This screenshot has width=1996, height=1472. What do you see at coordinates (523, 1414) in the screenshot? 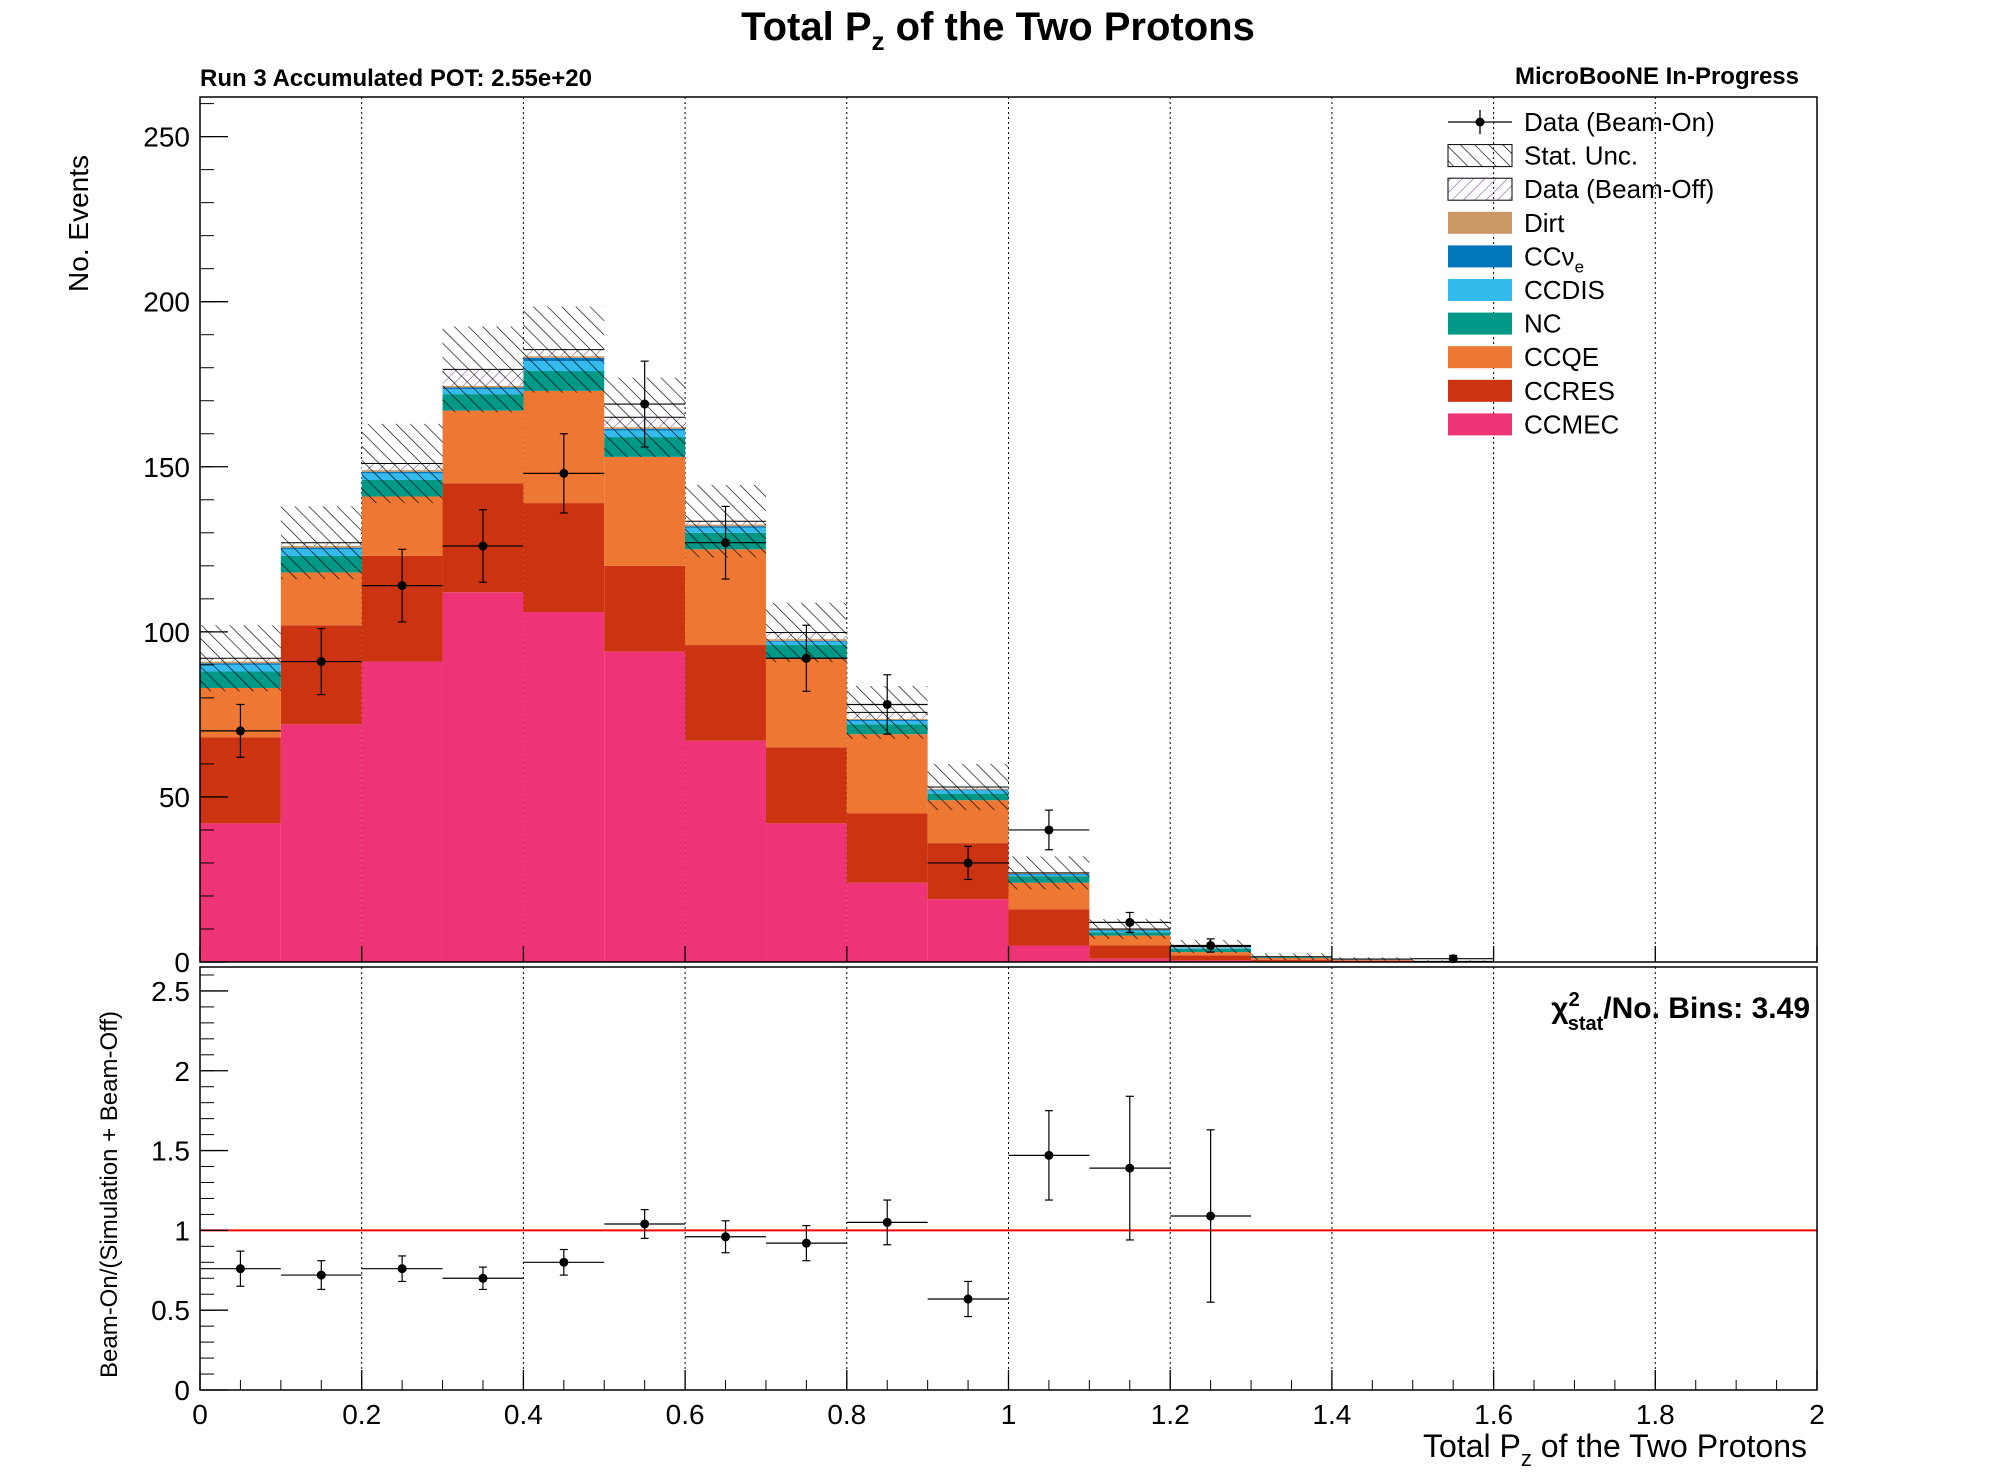
I see `x-tick-label: 0.4` at bounding box center [523, 1414].